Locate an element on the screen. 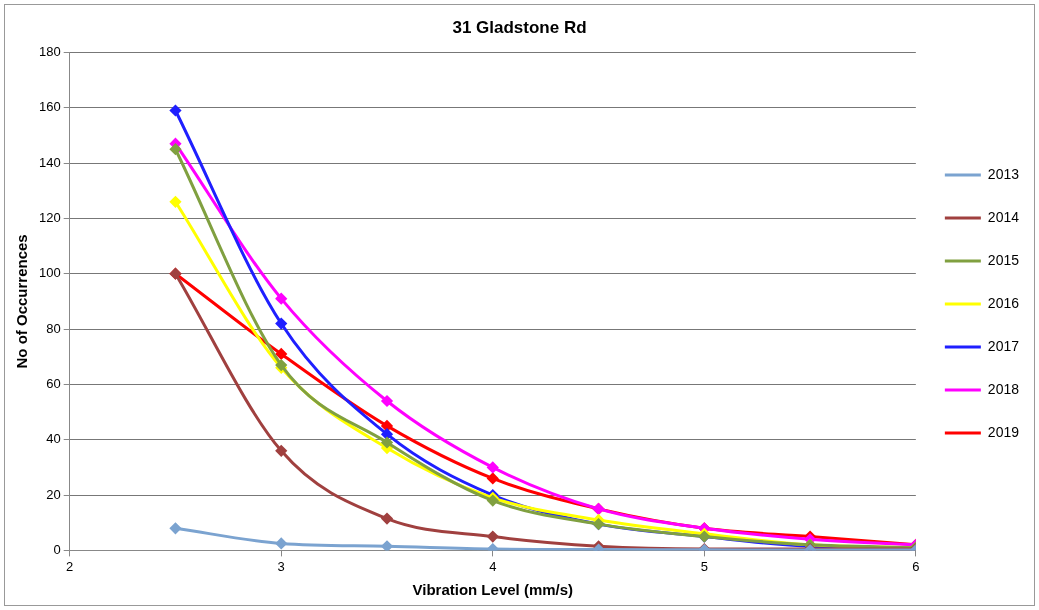  x-axis-title: Vibration Level (mm/s) is located at coordinates (493, 590).